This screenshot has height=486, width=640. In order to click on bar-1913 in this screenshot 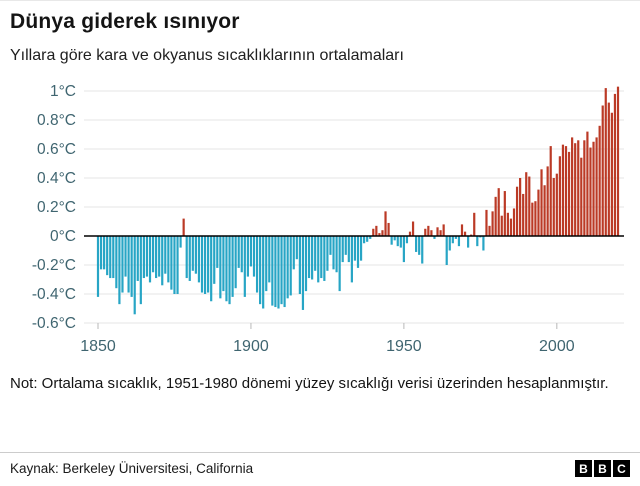, I will do `click(290, 266)`.